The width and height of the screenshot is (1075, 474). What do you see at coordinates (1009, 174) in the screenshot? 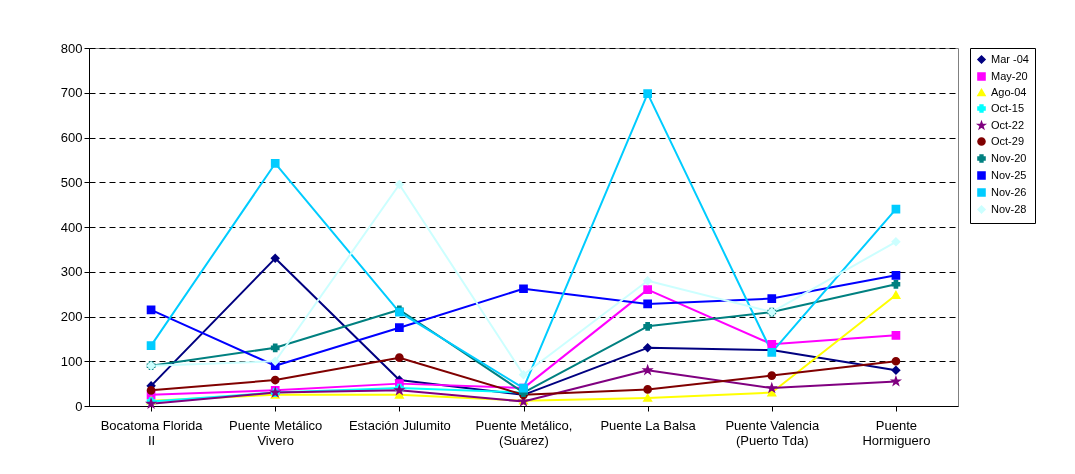
I see `legend-label: Nov-25` at bounding box center [1009, 174].